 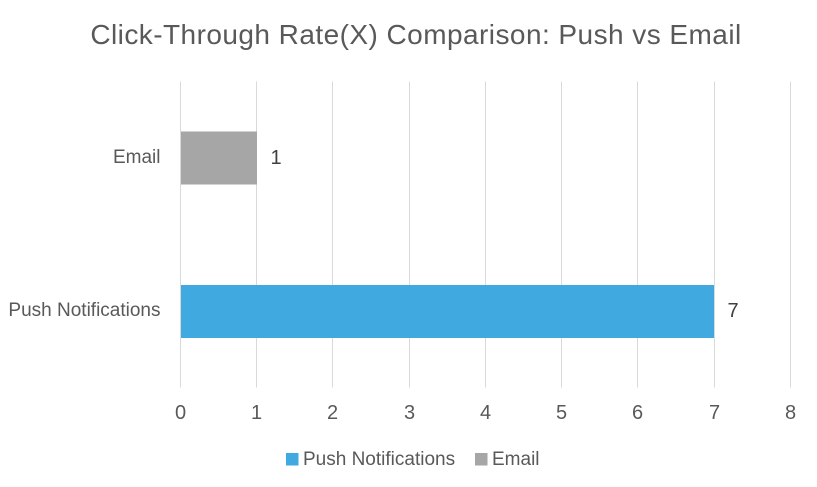 I want to click on svg-text: 0, so click(x=180, y=413).